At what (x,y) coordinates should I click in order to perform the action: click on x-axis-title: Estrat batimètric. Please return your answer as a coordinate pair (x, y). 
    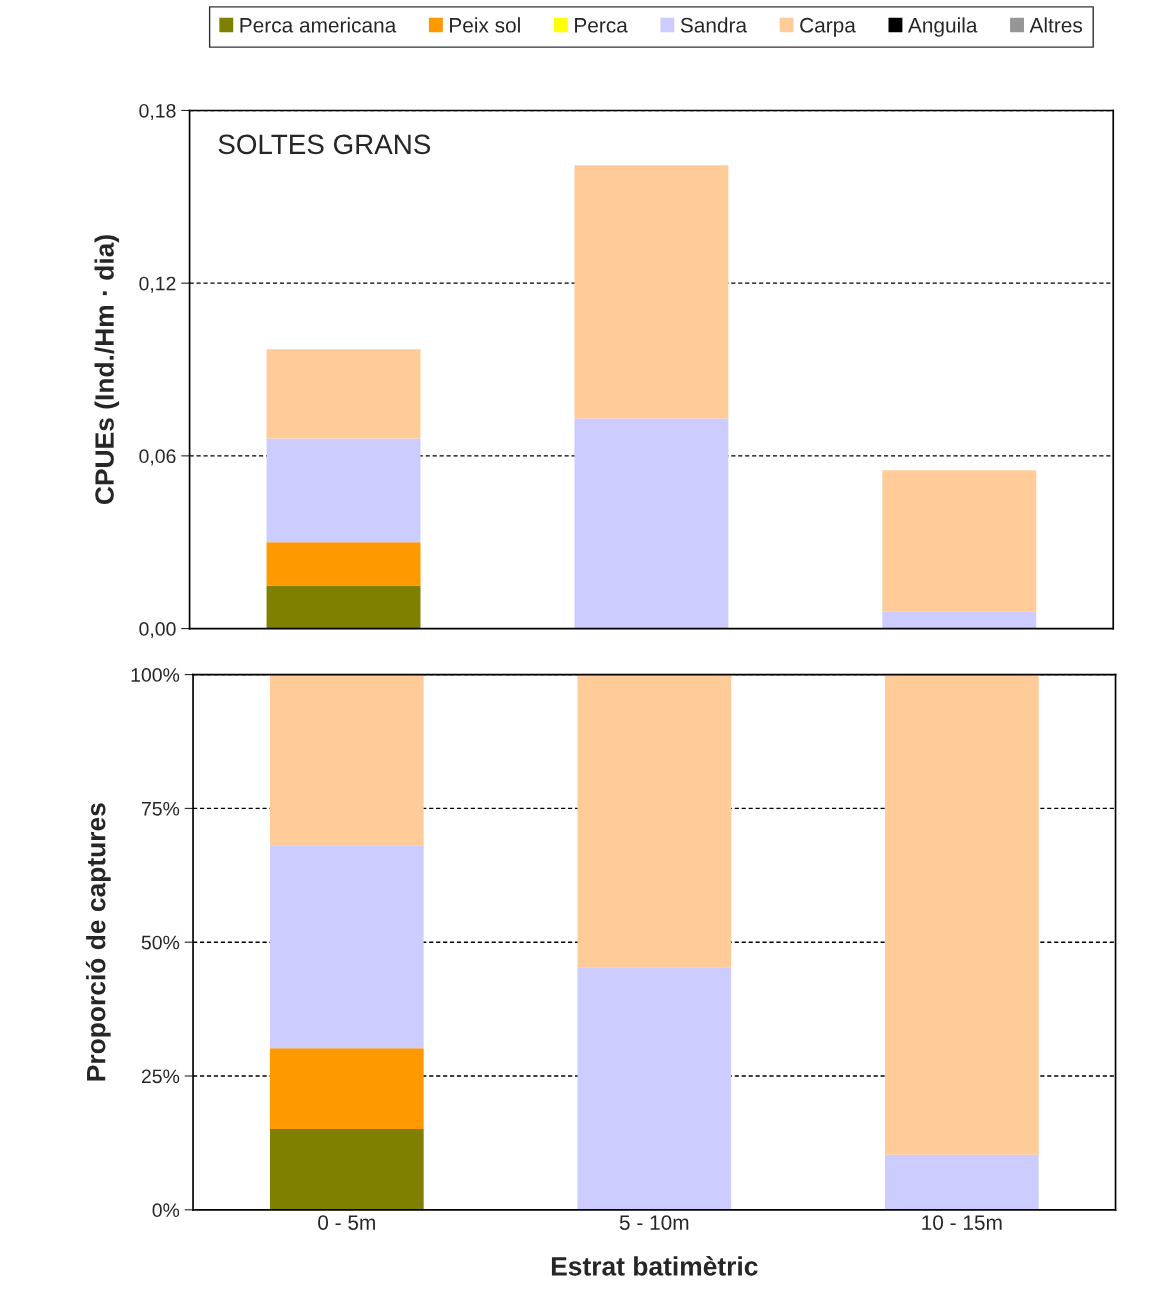
    Looking at the image, I should click on (654, 1266).